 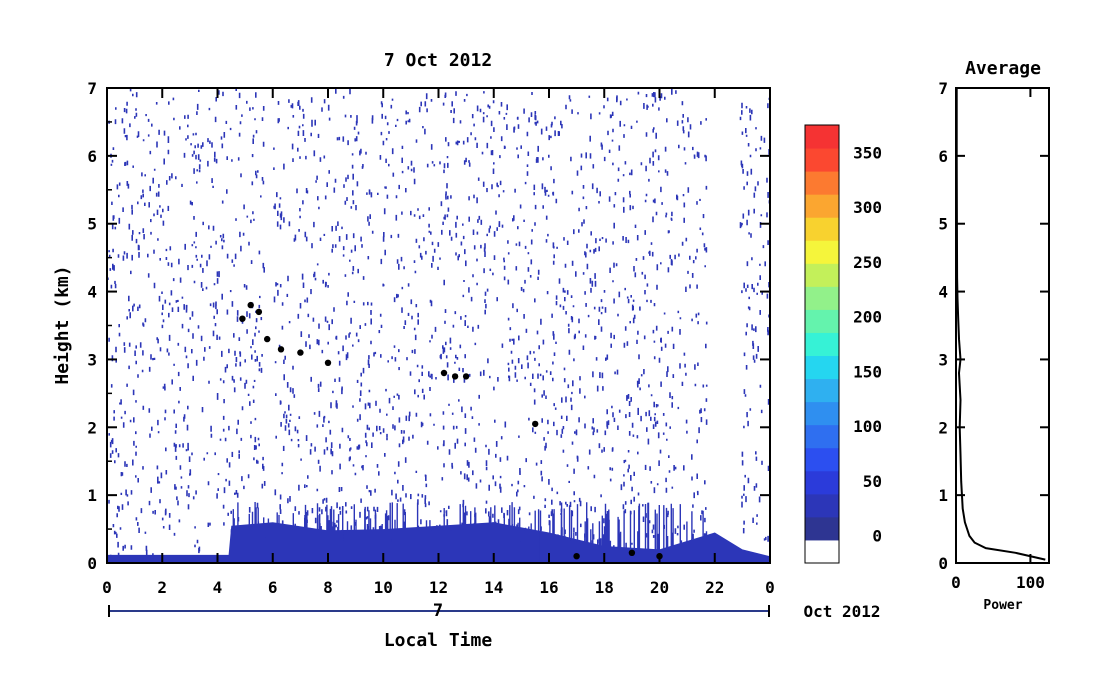 I want to click on colorbar-tick-label: 300, so click(x=867, y=207).